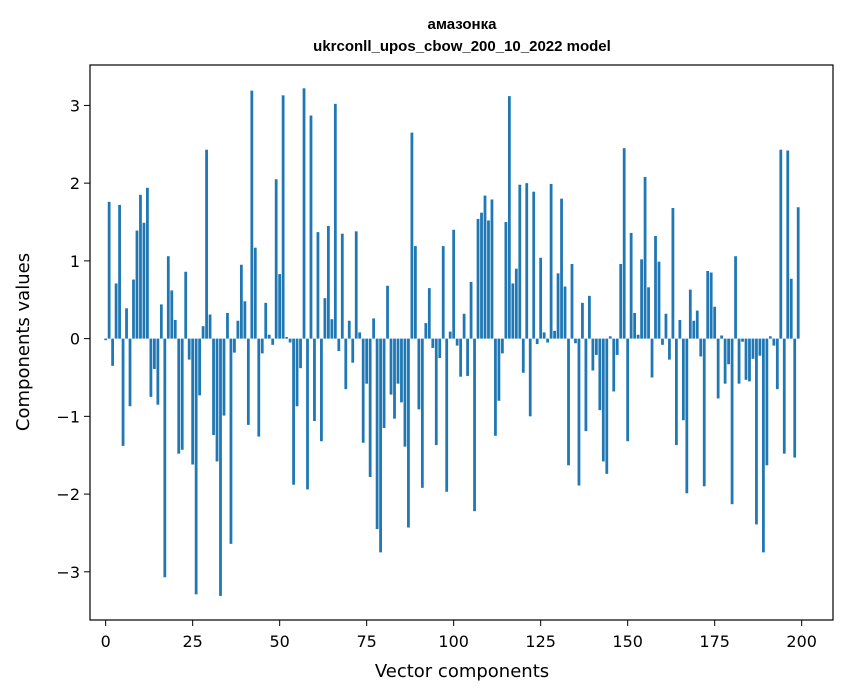  What do you see at coordinates (75, 261) in the screenshot?
I see `y-tick-label: 1` at bounding box center [75, 261].